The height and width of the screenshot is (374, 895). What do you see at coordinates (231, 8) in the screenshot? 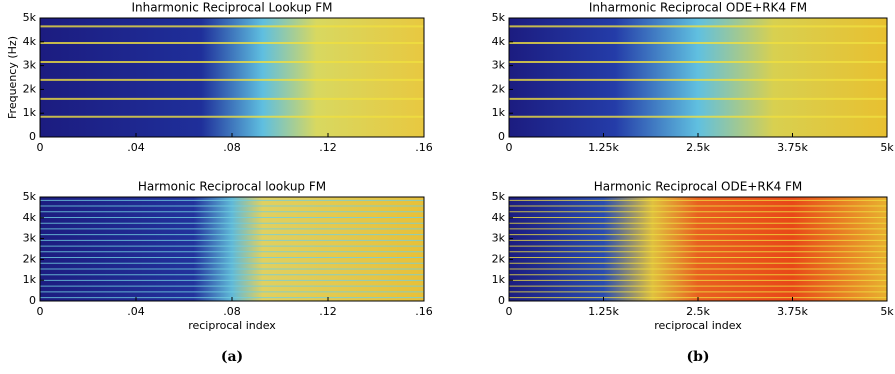
I see `chart-title: Inharmonic Reciprocal Lookup FM` at bounding box center [231, 8].